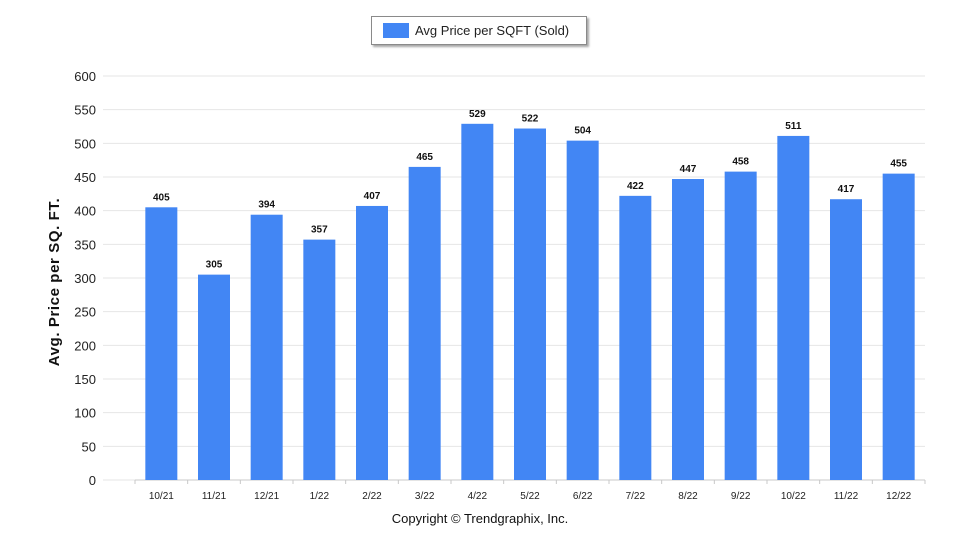 The height and width of the screenshot is (550, 960). Describe the element at coordinates (161, 197) in the screenshot. I see `data-label: 405` at that location.